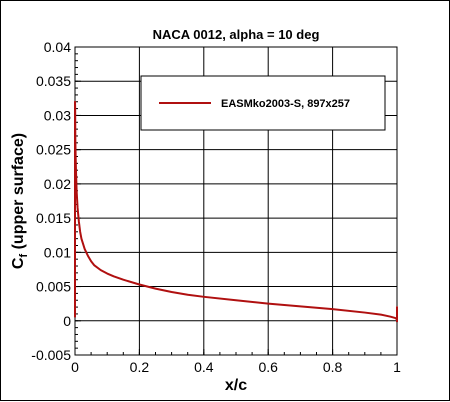  I want to click on y-tick-label: 0.005, so click(53, 287).